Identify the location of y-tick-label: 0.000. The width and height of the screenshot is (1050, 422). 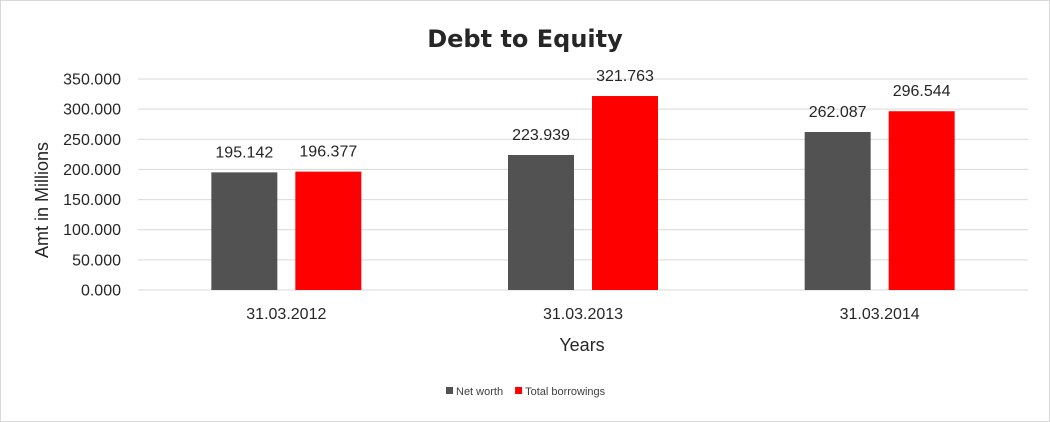
(101, 291).